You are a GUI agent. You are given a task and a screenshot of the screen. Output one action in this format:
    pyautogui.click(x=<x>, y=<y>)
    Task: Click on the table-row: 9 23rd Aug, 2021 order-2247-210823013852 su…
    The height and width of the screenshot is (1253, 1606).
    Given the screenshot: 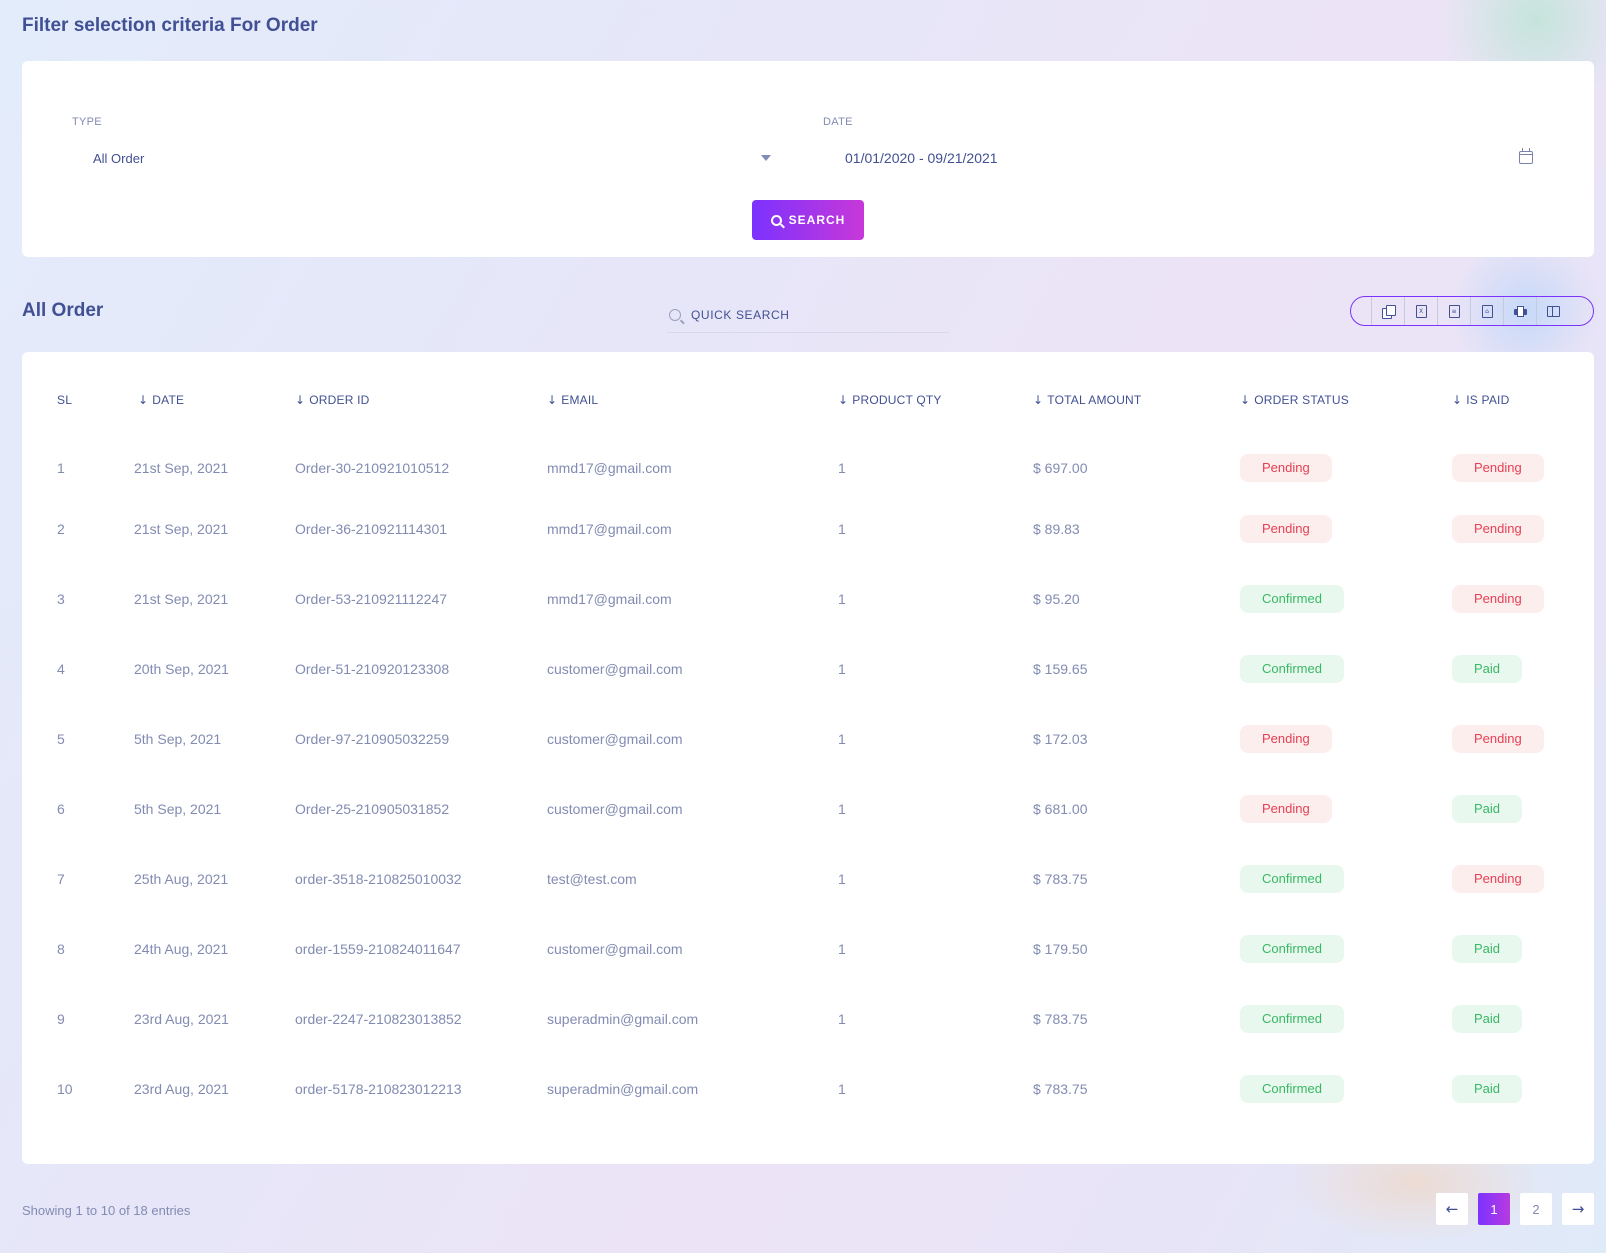 What is the action you would take?
    pyautogui.click(x=808, y=1019)
    